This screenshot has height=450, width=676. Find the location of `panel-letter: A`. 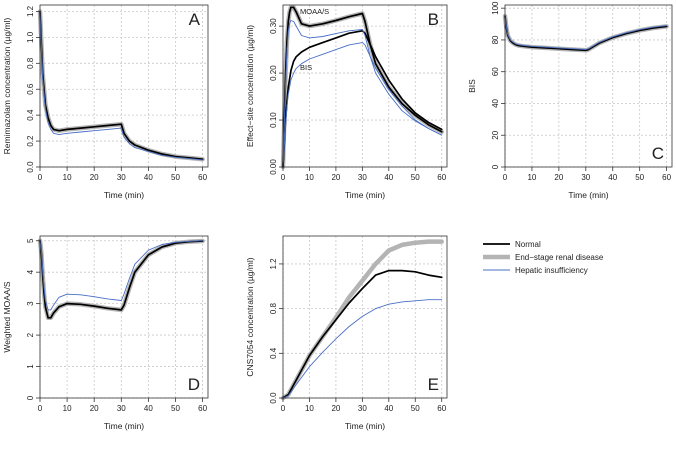

panel-letter: A is located at coordinates (195, 19).